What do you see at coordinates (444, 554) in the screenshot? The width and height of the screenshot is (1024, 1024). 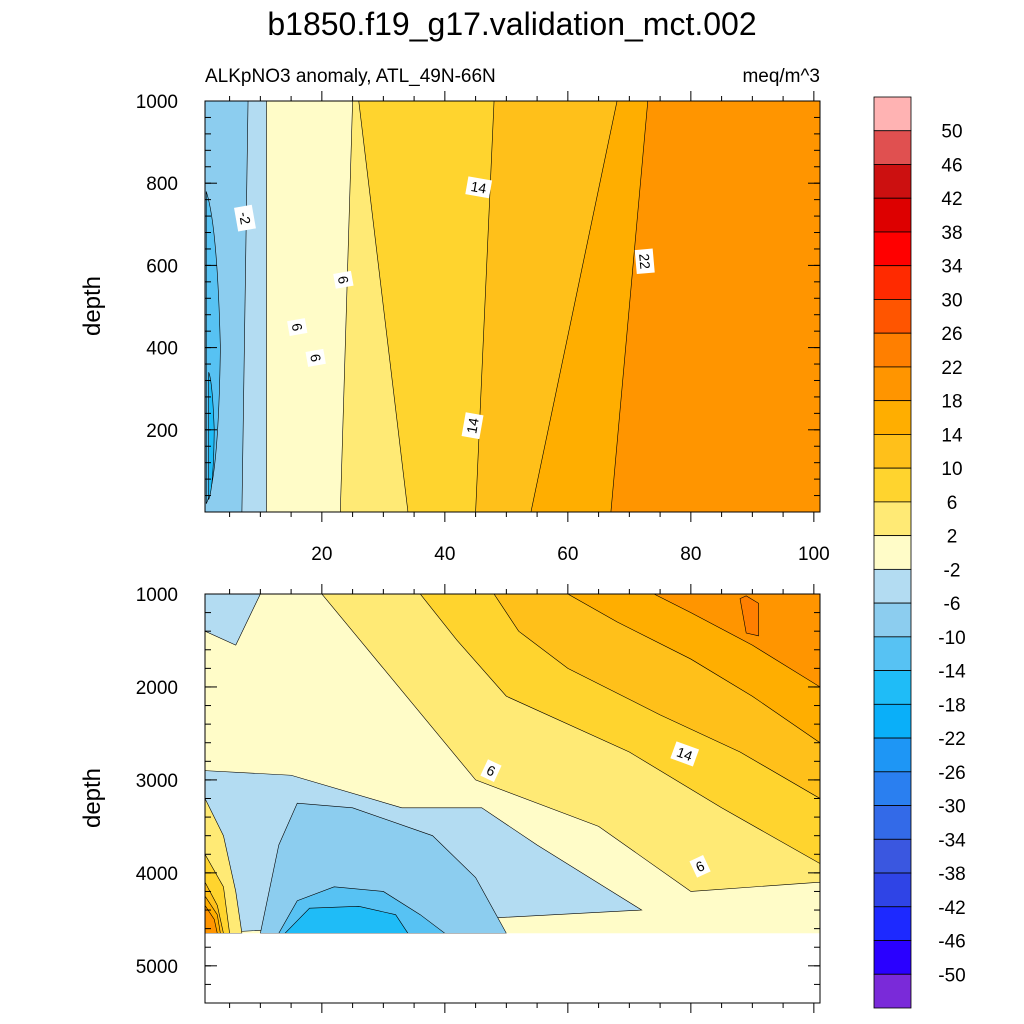 I see `xtick-label: 40` at bounding box center [444, 554].